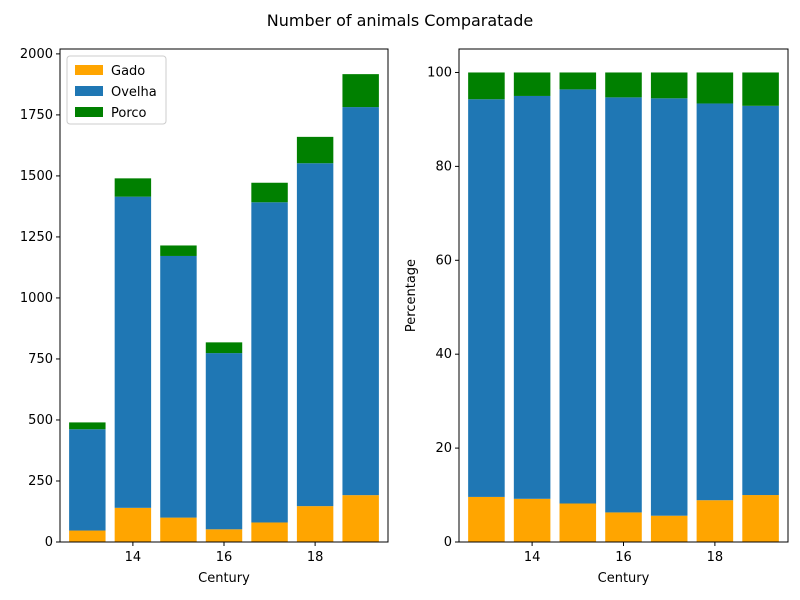  Describe the element at coordinates (128, 71) in the screenshot. I see `legend-label-gado: Gado` at that location.